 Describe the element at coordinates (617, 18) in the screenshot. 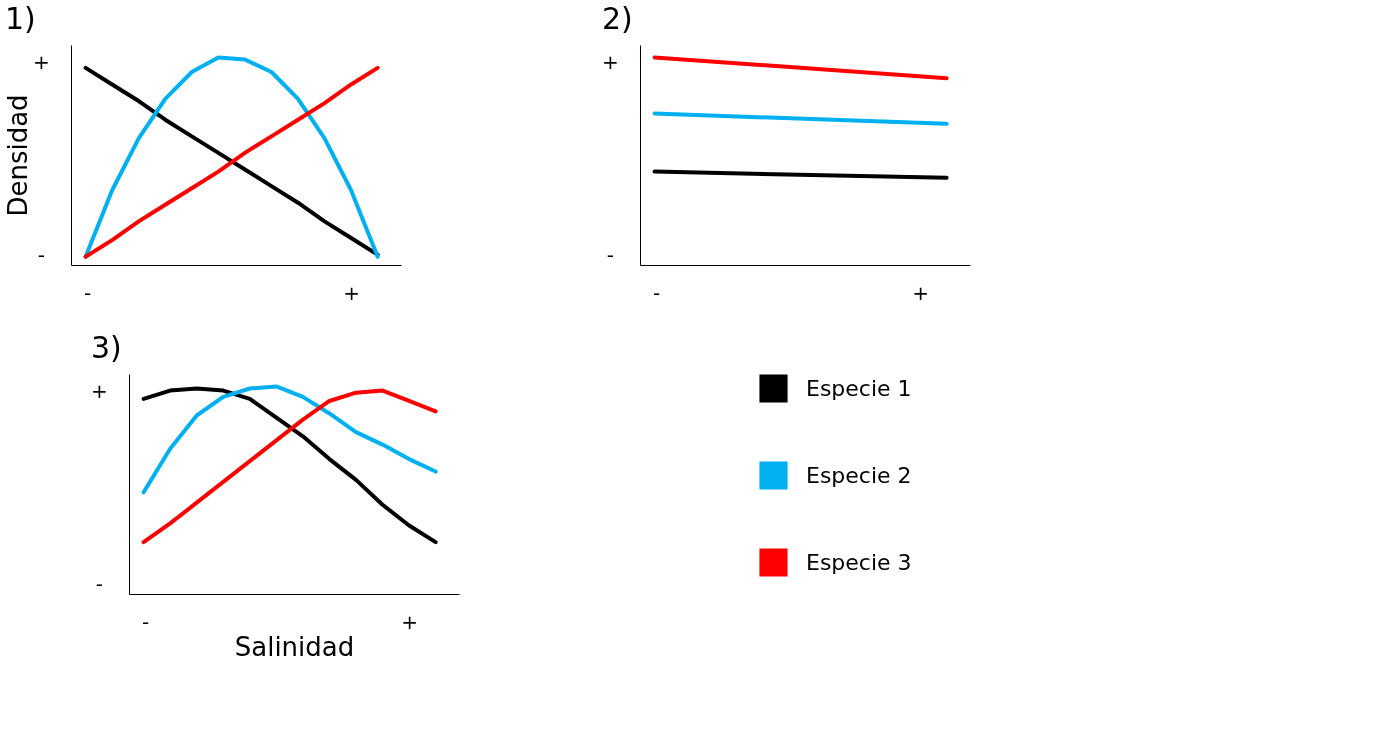

I see `chart-title: 2)` at that location.